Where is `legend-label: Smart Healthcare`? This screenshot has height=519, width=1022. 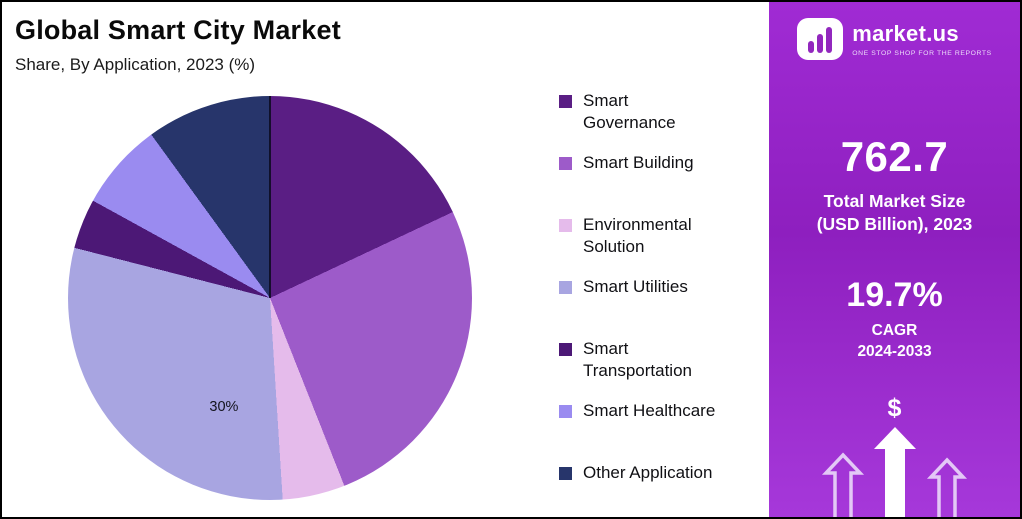 legend-label: Smart Healthcare is located at coordinates (649, 410).